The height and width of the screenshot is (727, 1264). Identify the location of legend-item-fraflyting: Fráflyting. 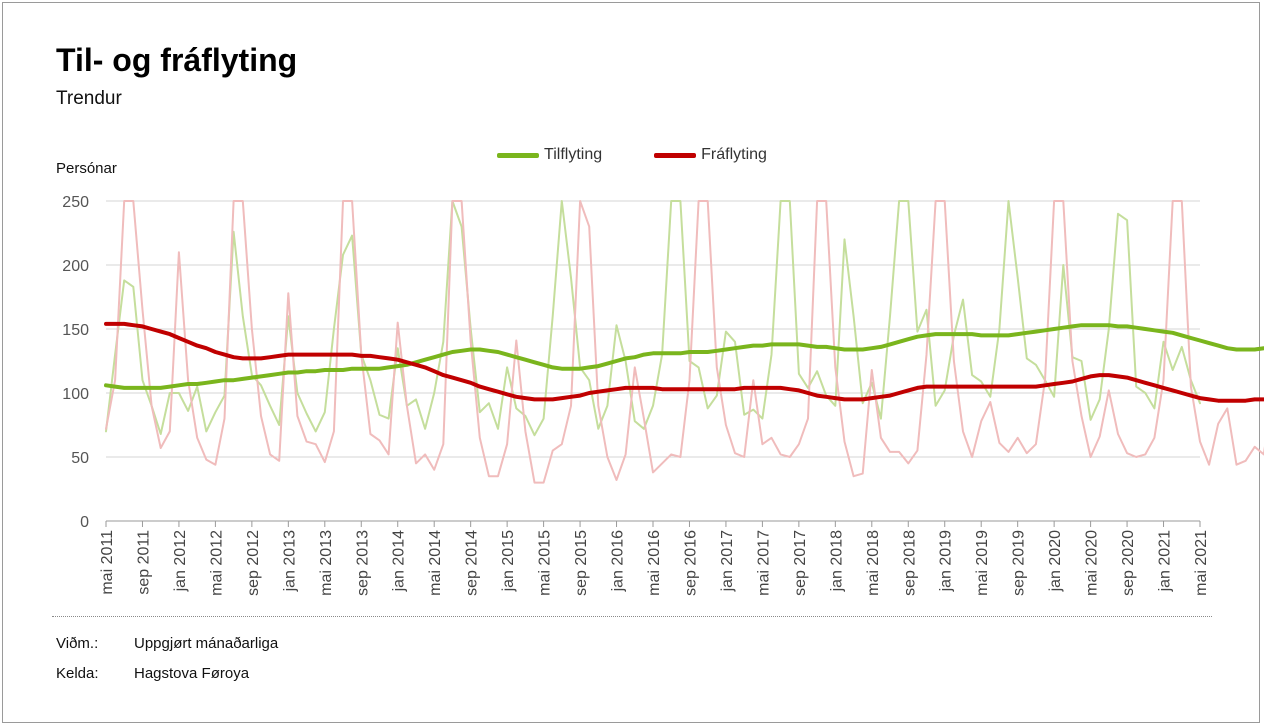
(710, 155).